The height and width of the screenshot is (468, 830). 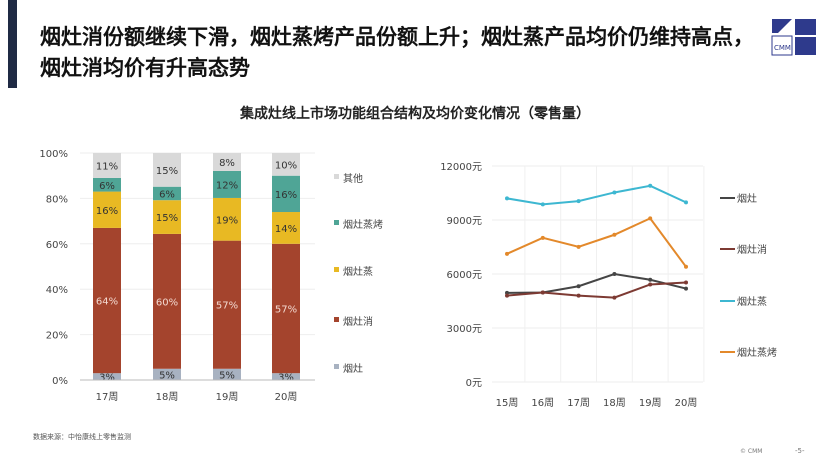 I want to click on y-tick-label: 40%, so click(x=57, y=290).